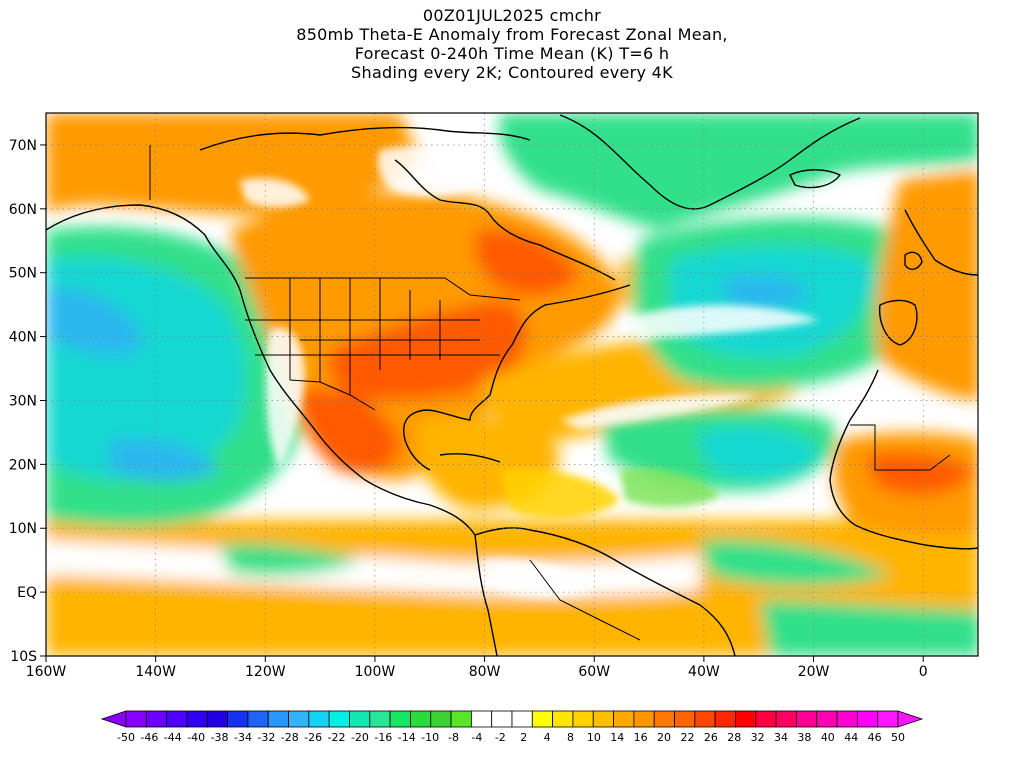  I want to click on lat-tick-label: EQ, so click(27, 593).